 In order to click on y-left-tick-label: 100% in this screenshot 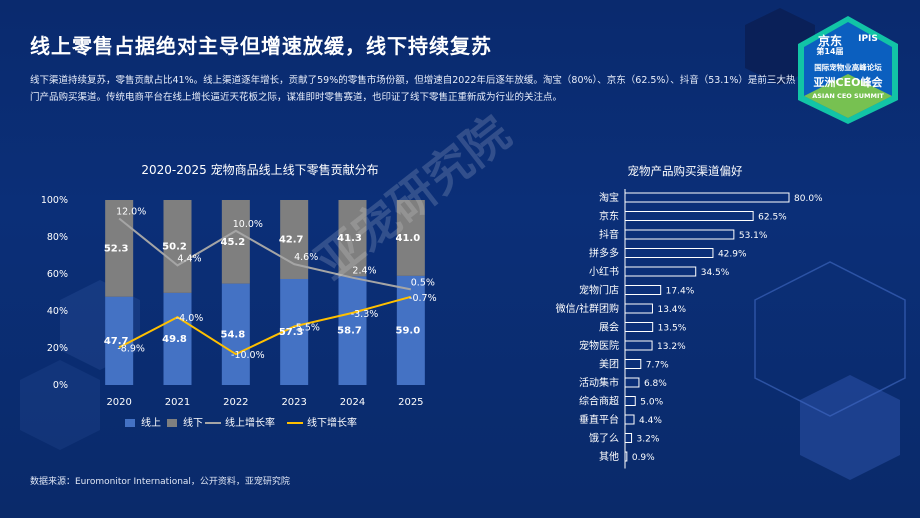, I will do `click(54, 200)`.